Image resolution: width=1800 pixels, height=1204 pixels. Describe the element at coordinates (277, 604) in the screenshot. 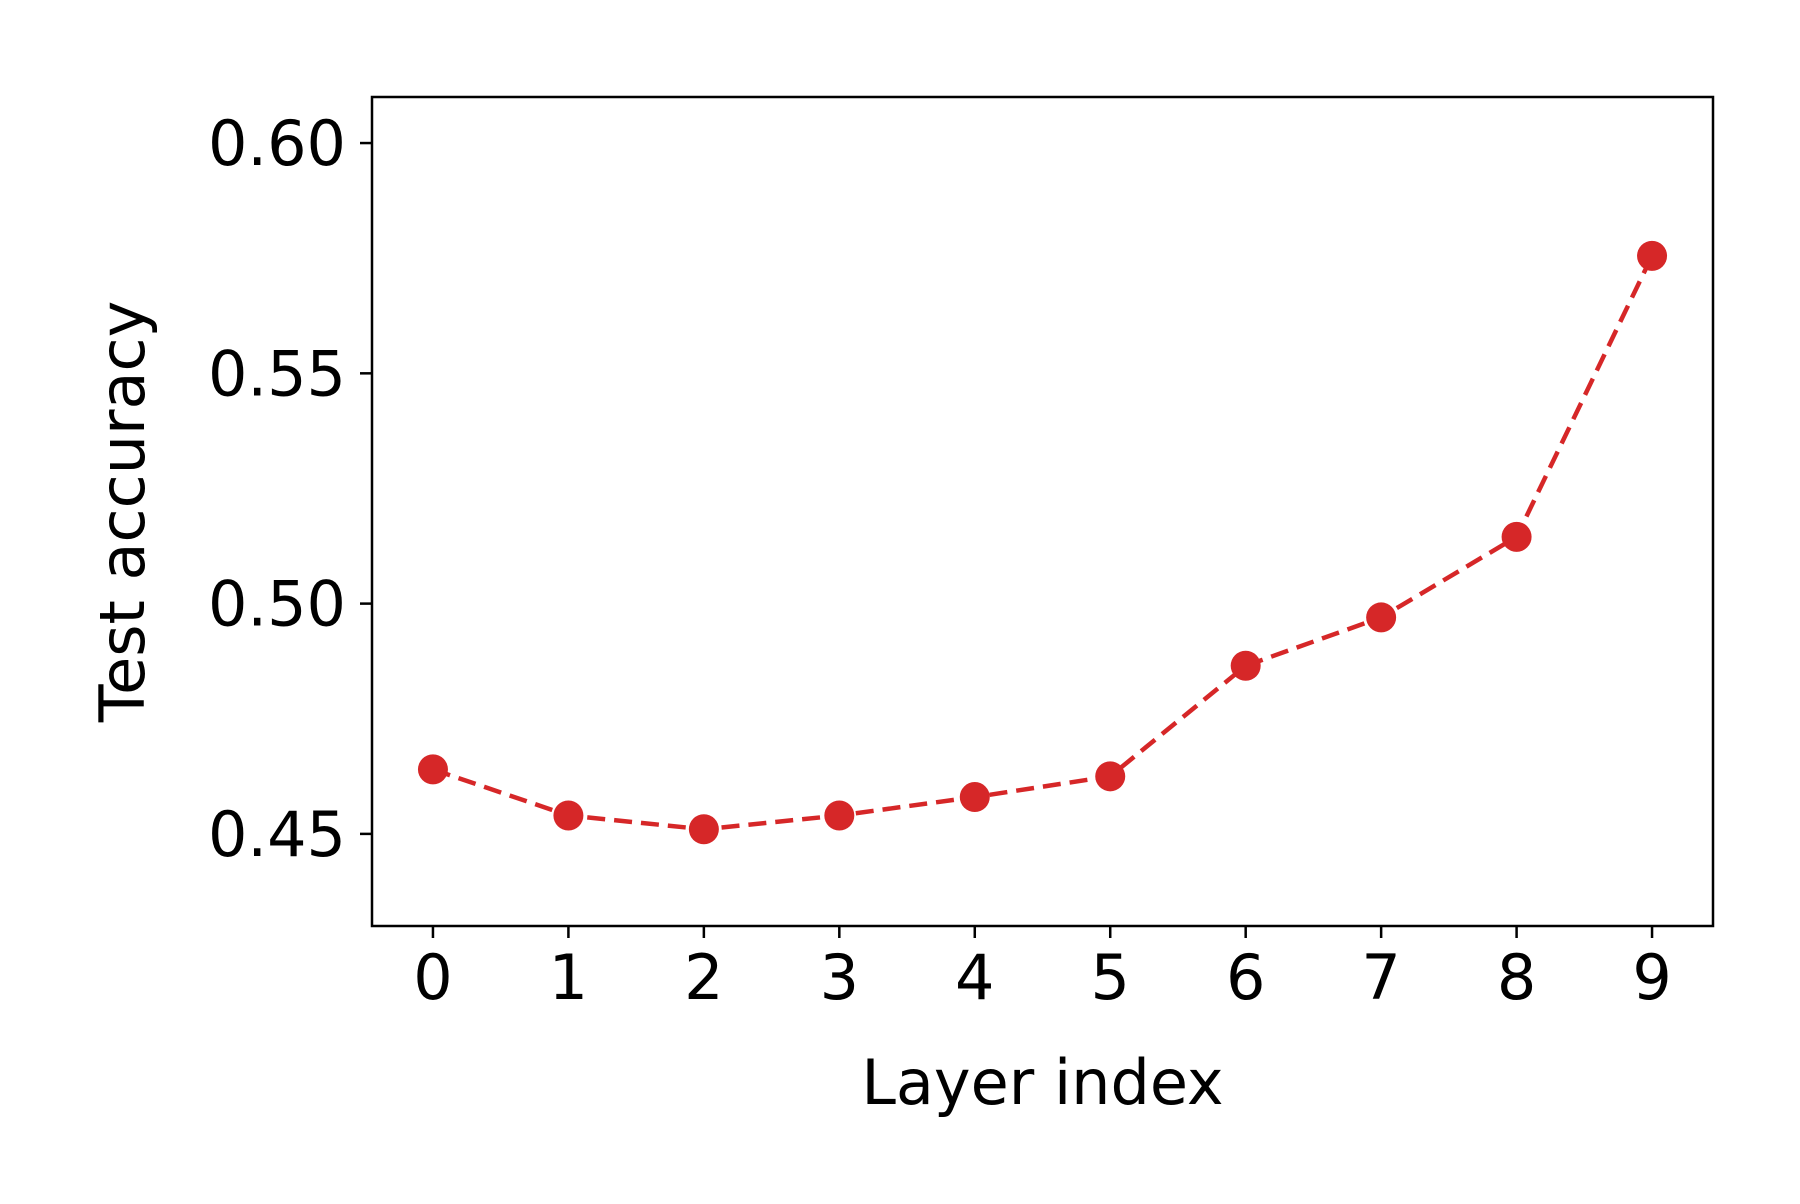

I see `y-tick-label: 0.50` at that location.